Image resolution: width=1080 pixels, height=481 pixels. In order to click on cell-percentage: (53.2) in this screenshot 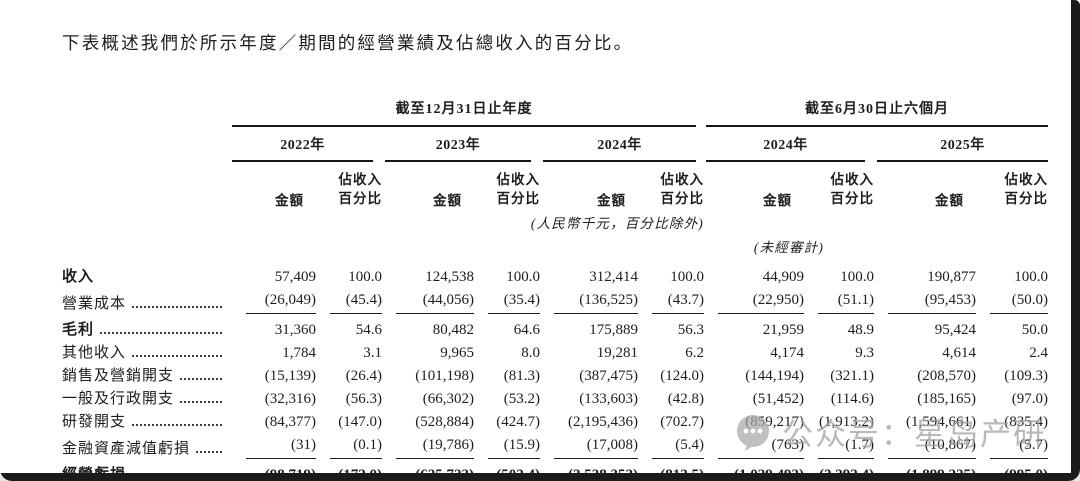, I will do `click(521, 398)`.